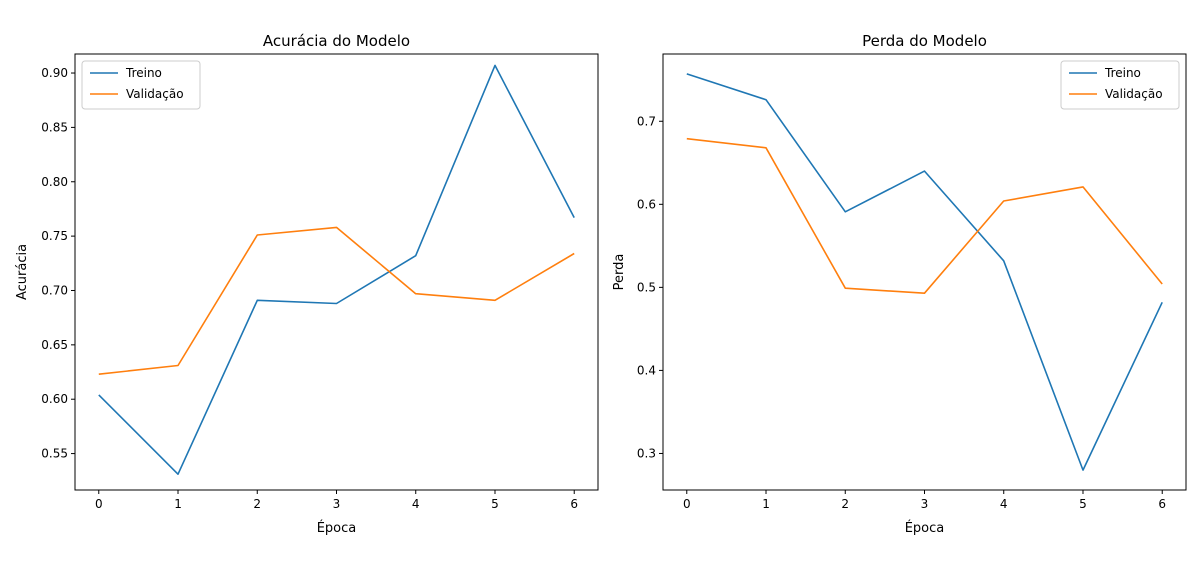 The height and width of the screenshot is (577, 1200). I want to click on loss-legend-label: Treino, so click(1122, 73).